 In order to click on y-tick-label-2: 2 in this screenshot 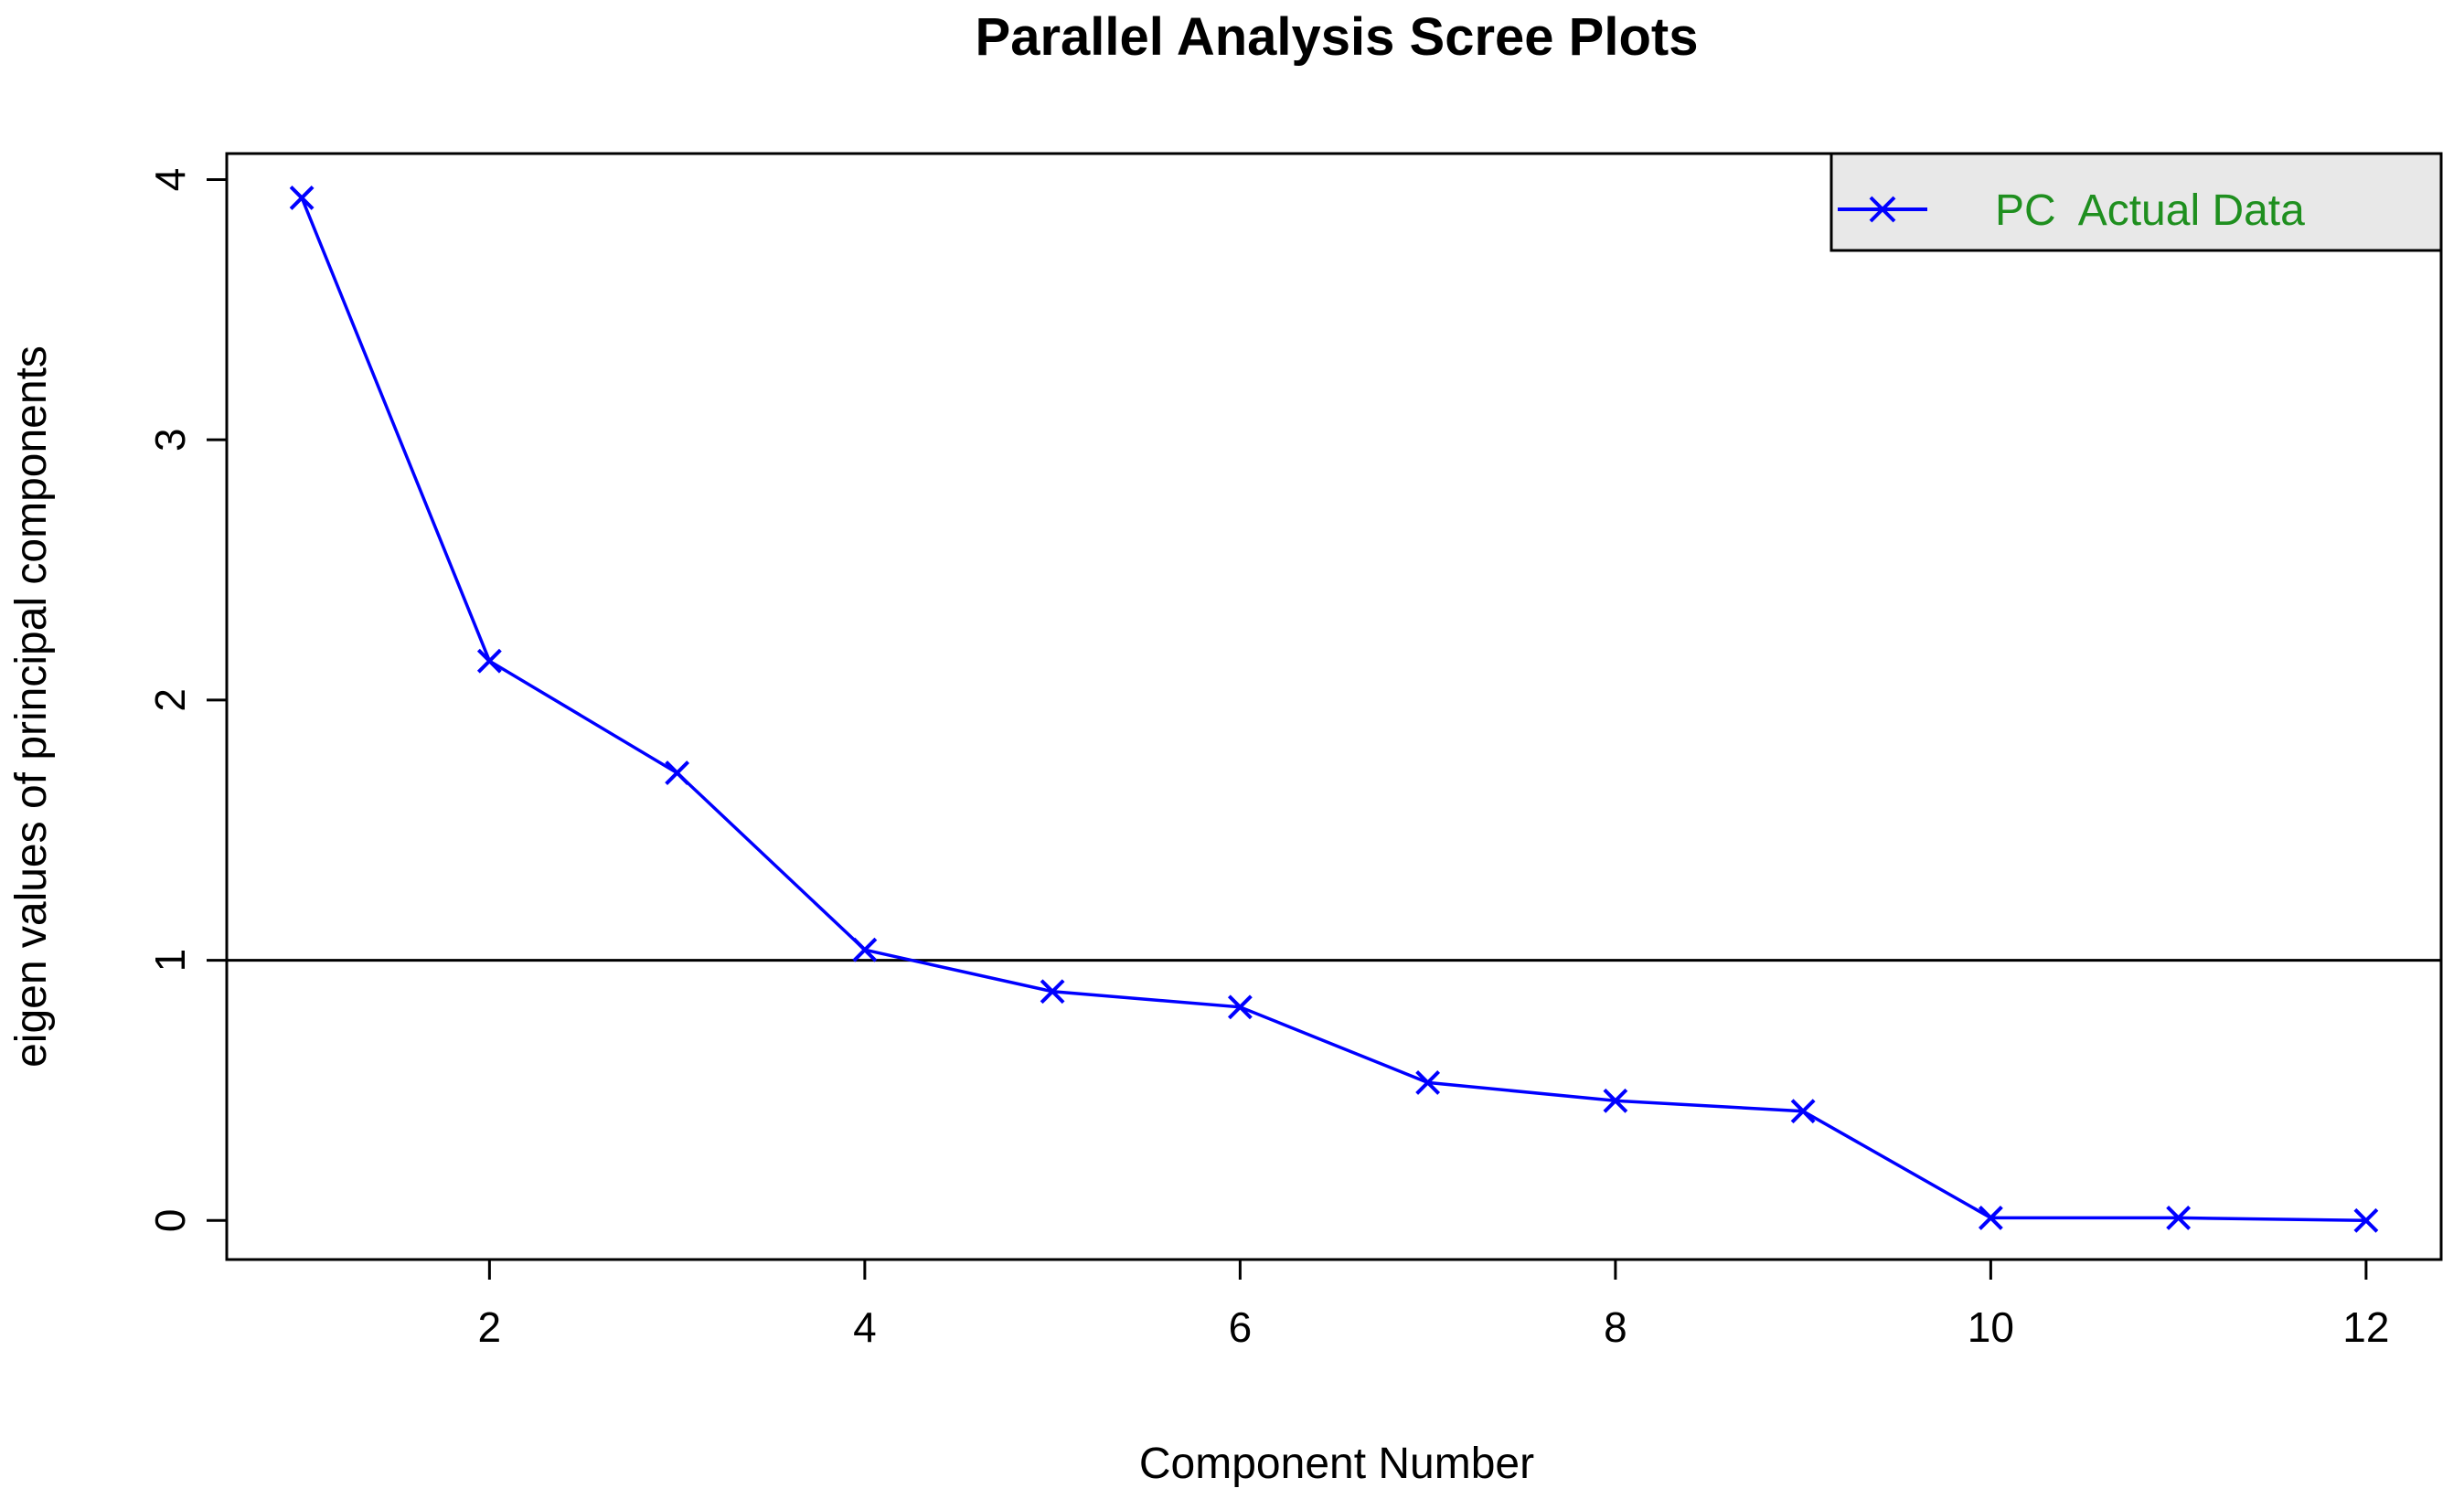, I will do `click(170, 700)`.